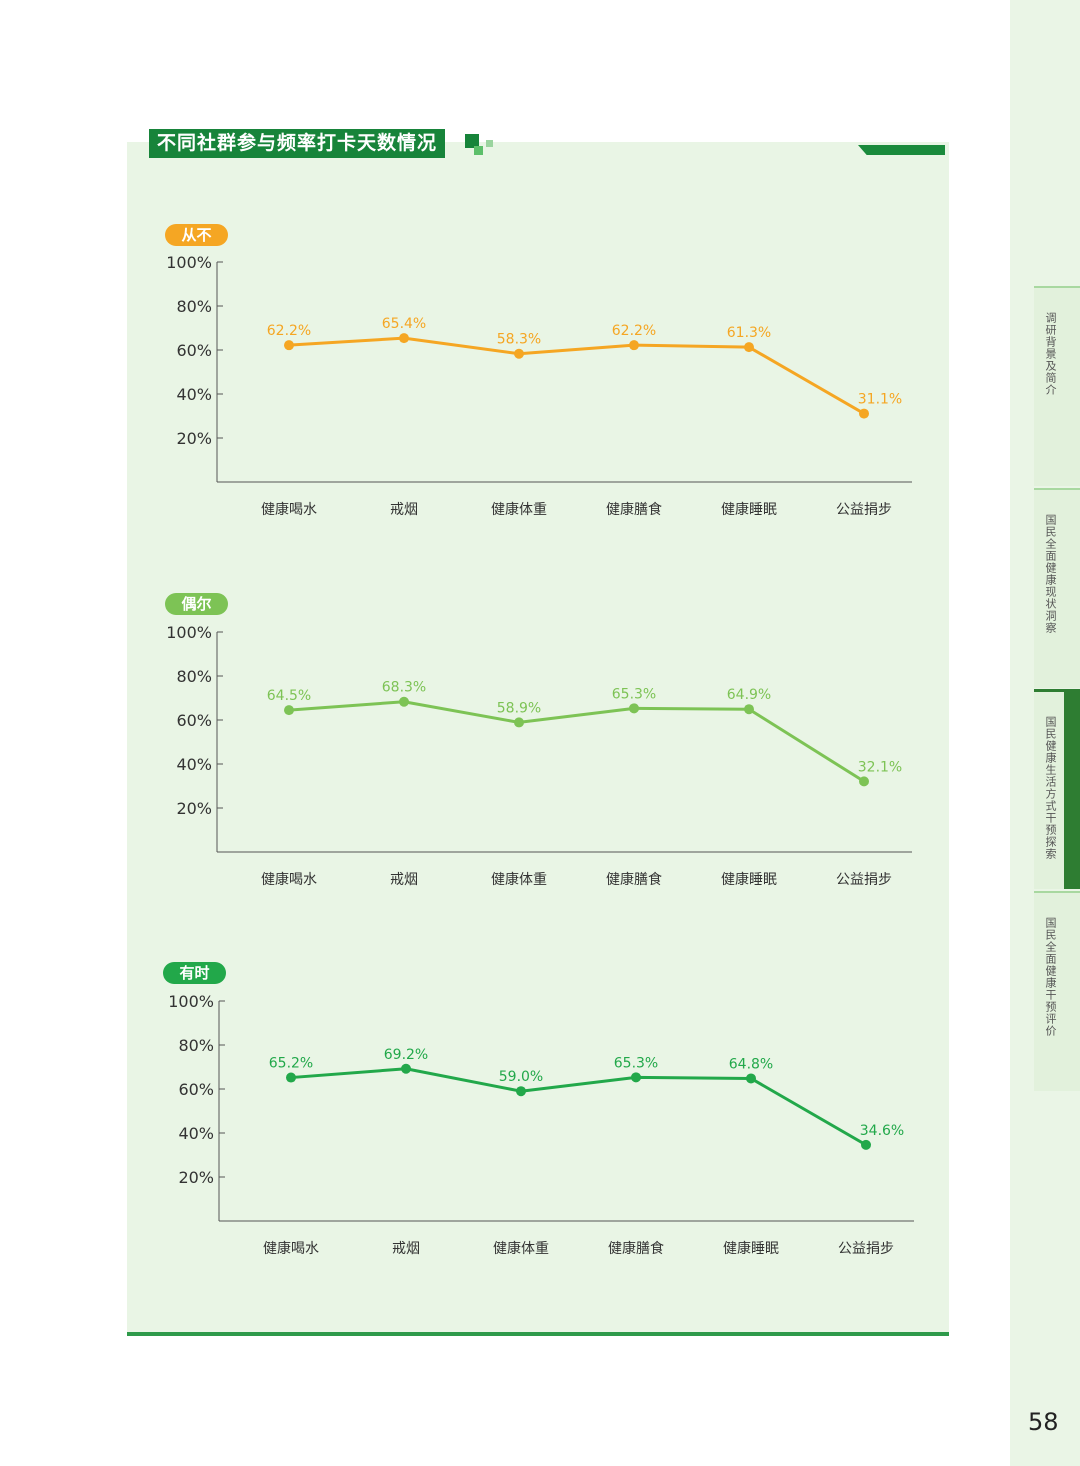  What do you see at coordinates (519, 708) in the screenshot?
I see `data-label: 58.9%` at bounding box center [519, 708].